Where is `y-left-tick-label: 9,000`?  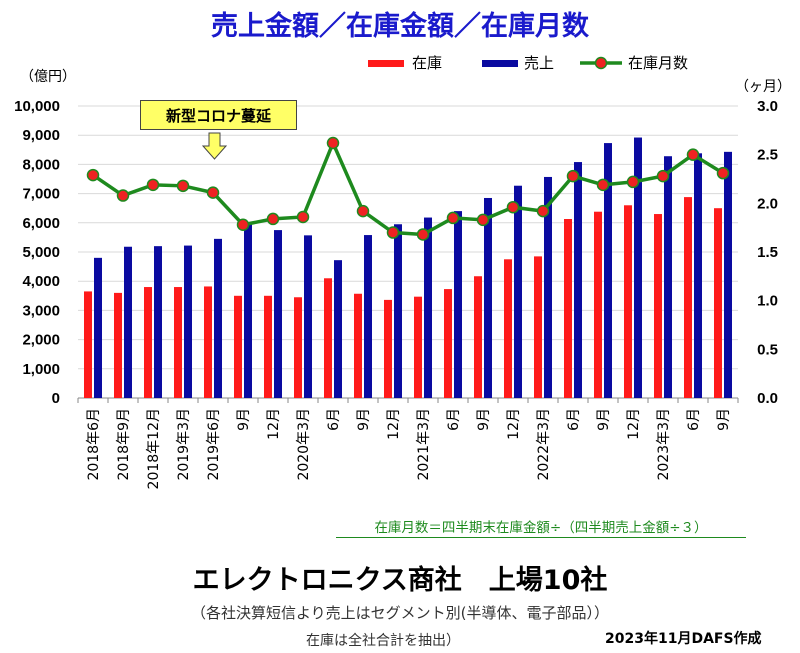 y-left-tick-label: 9,000 is located at coordinates (41, 135).